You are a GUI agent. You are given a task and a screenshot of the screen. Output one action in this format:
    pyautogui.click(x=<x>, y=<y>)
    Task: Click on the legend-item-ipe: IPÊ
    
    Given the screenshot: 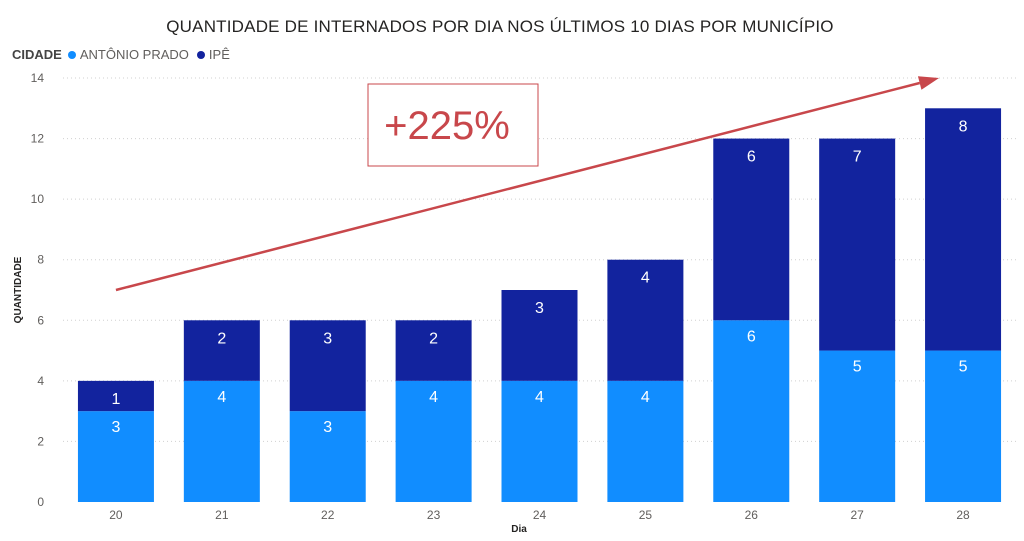 What is the action you would take?
    pyautogui.click(x=213, y=54)
    